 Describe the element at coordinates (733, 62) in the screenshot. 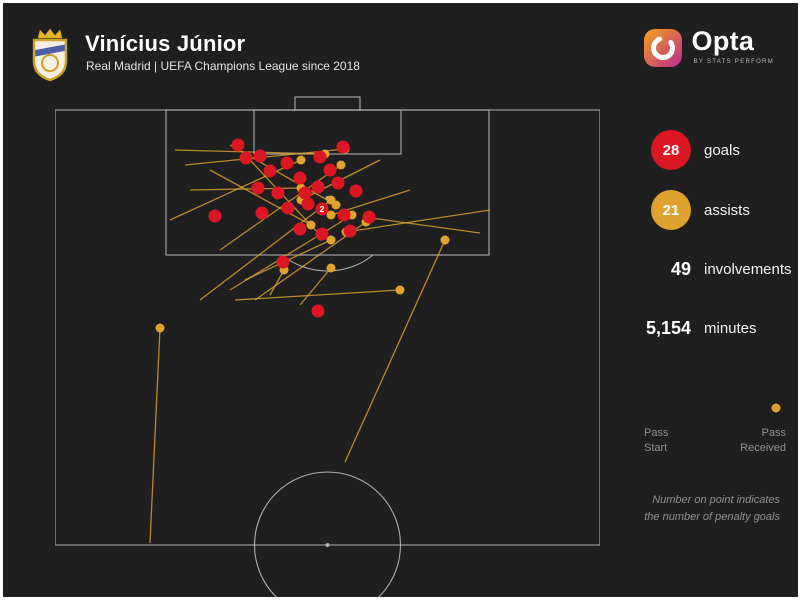

I see `opta-byline: BY STATS PERFORM` at that location.